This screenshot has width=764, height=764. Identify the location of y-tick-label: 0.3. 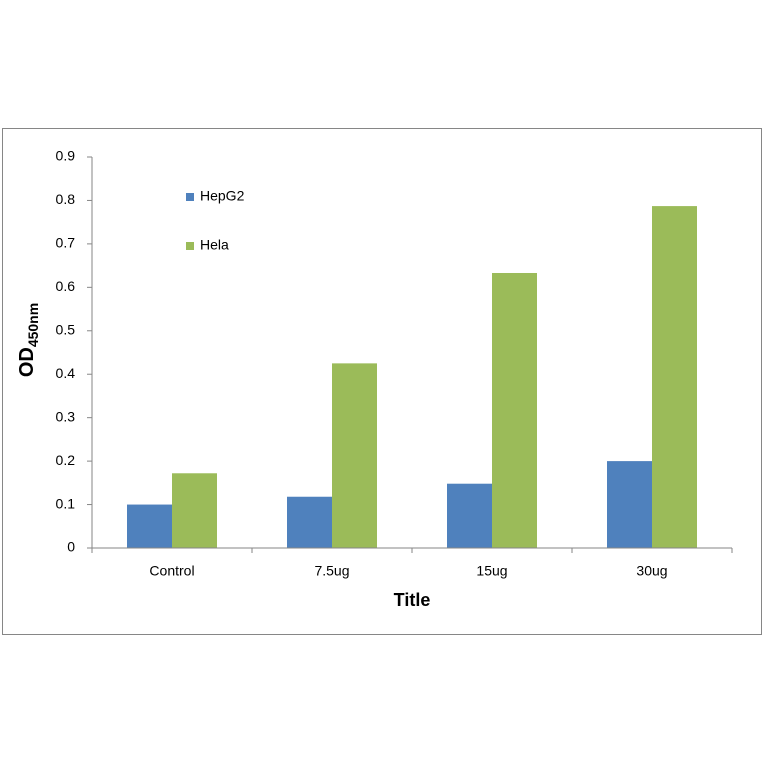
(66, 416).